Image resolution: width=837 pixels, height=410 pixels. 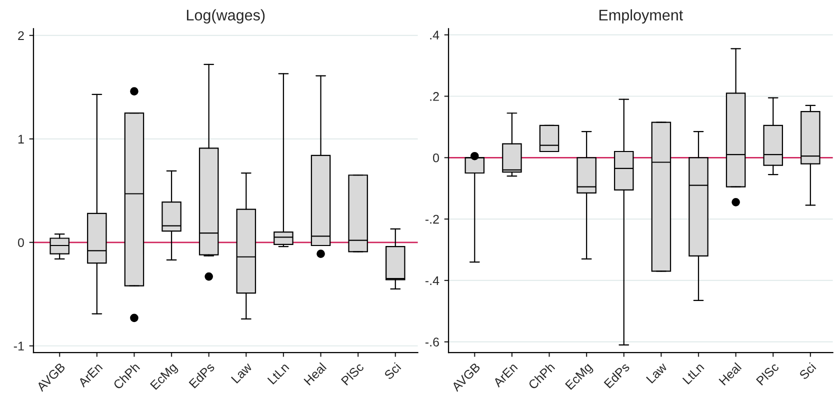 What do you see at coordinates (21, 139) in the screenshot?
I see `y-tick-label: 1` at bounding box center [21, 139].